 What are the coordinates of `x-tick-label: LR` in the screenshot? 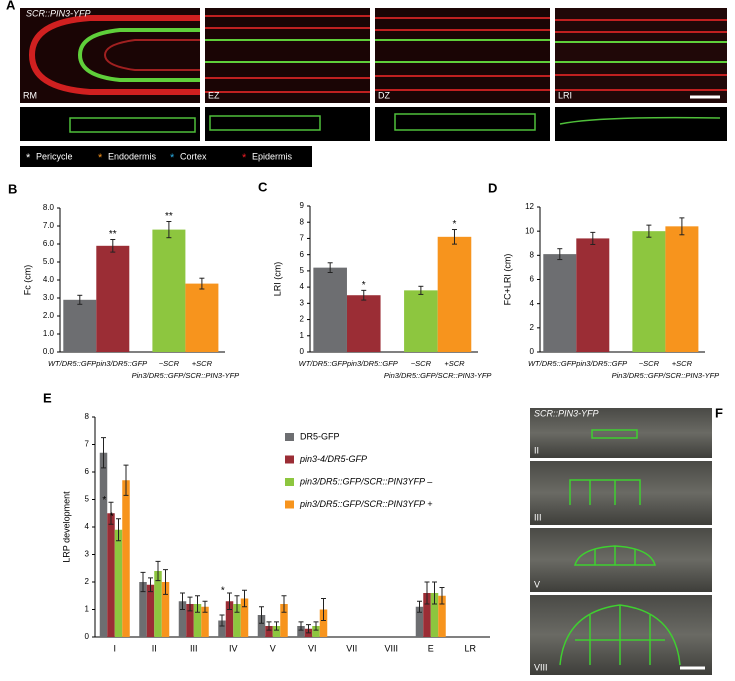 It's located at (470, 648).